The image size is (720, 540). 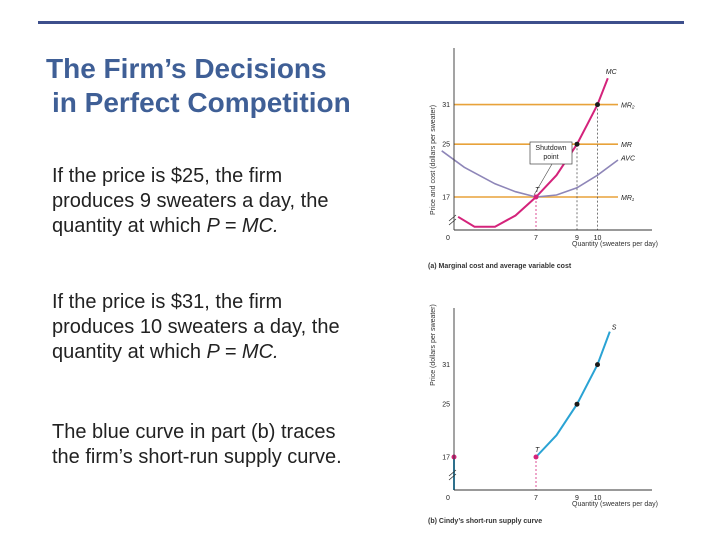 I want to click on chart-b-x-axis-label: Quantity (sweaters per day), so click(x=615, y=504).